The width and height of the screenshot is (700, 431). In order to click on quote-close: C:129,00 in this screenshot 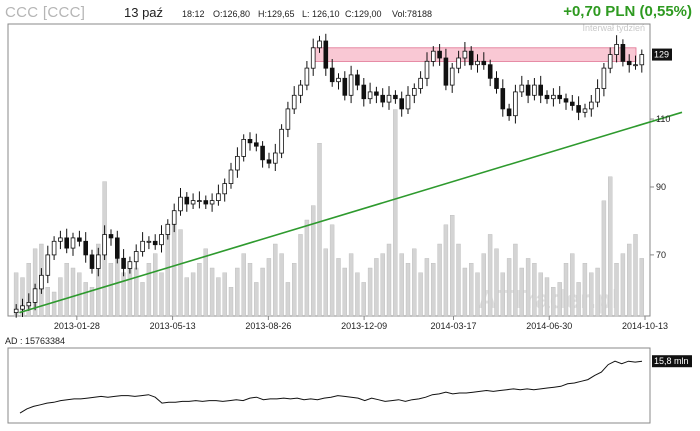, I will do `click(363, 14)`.